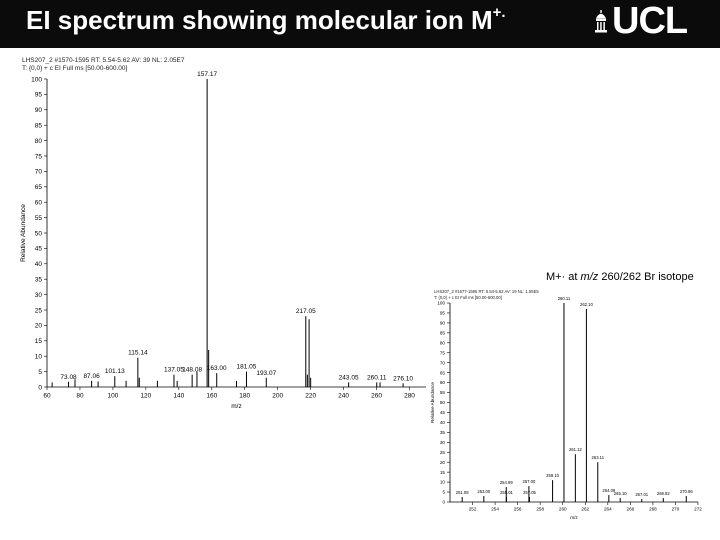 The height and width of the screenshot is (540, 720). What do you see at coordinates (343, 396) in the screenshot?
I see `main-x-tick-label: 240` at bounding box center [343, 396].